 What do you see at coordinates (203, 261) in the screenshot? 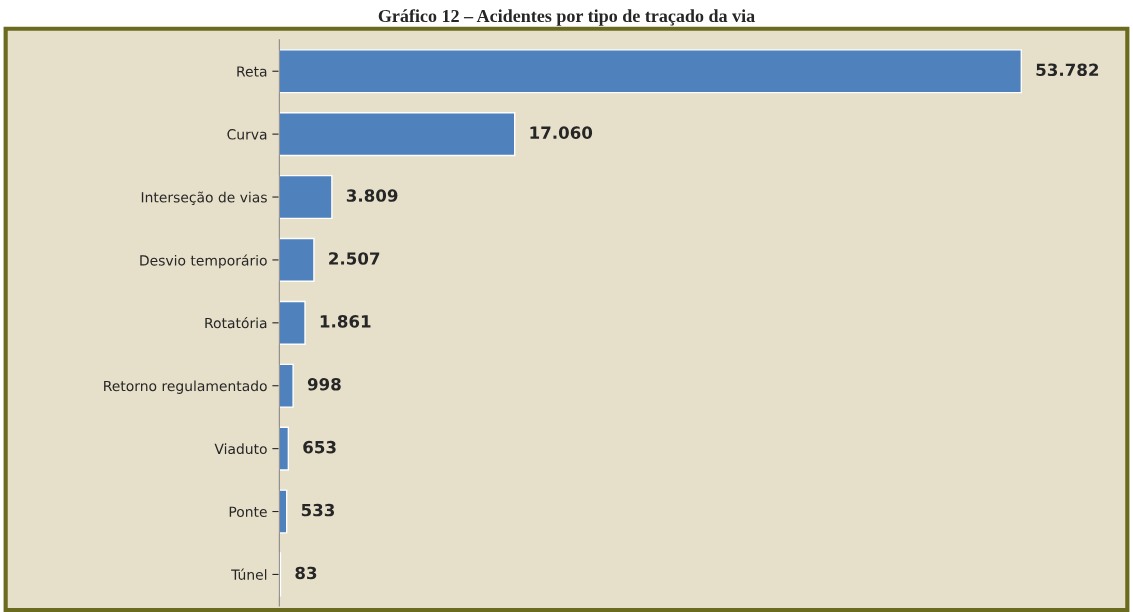
I see `y-tick-label: Desvio temporário` at bounding box center [203, 261].